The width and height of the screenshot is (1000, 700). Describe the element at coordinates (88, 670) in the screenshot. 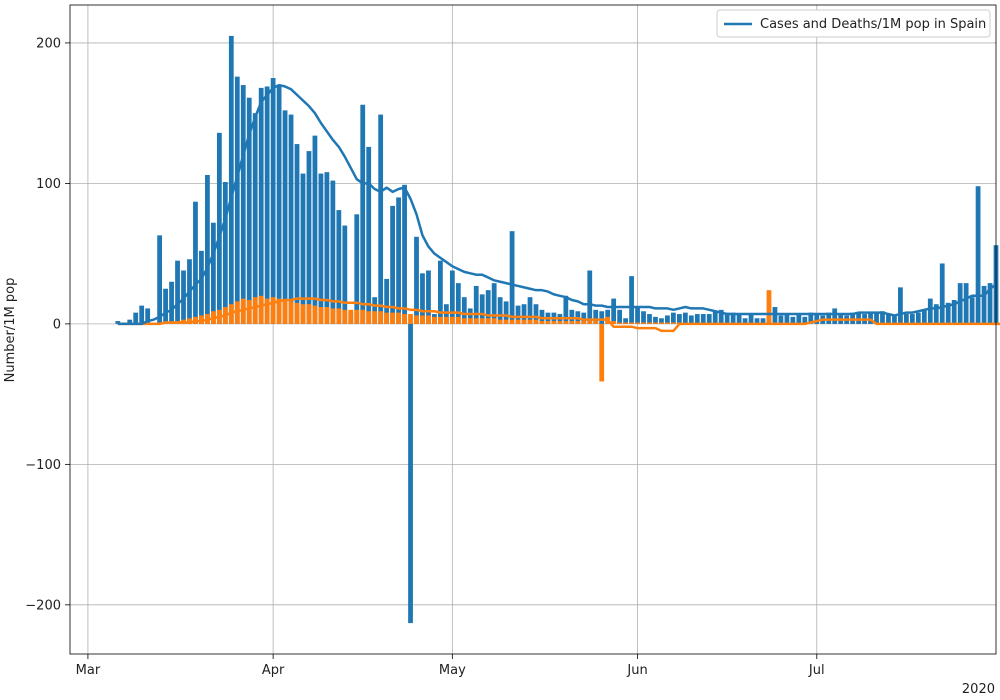

I see `x-tick-label: Mar` at that location.